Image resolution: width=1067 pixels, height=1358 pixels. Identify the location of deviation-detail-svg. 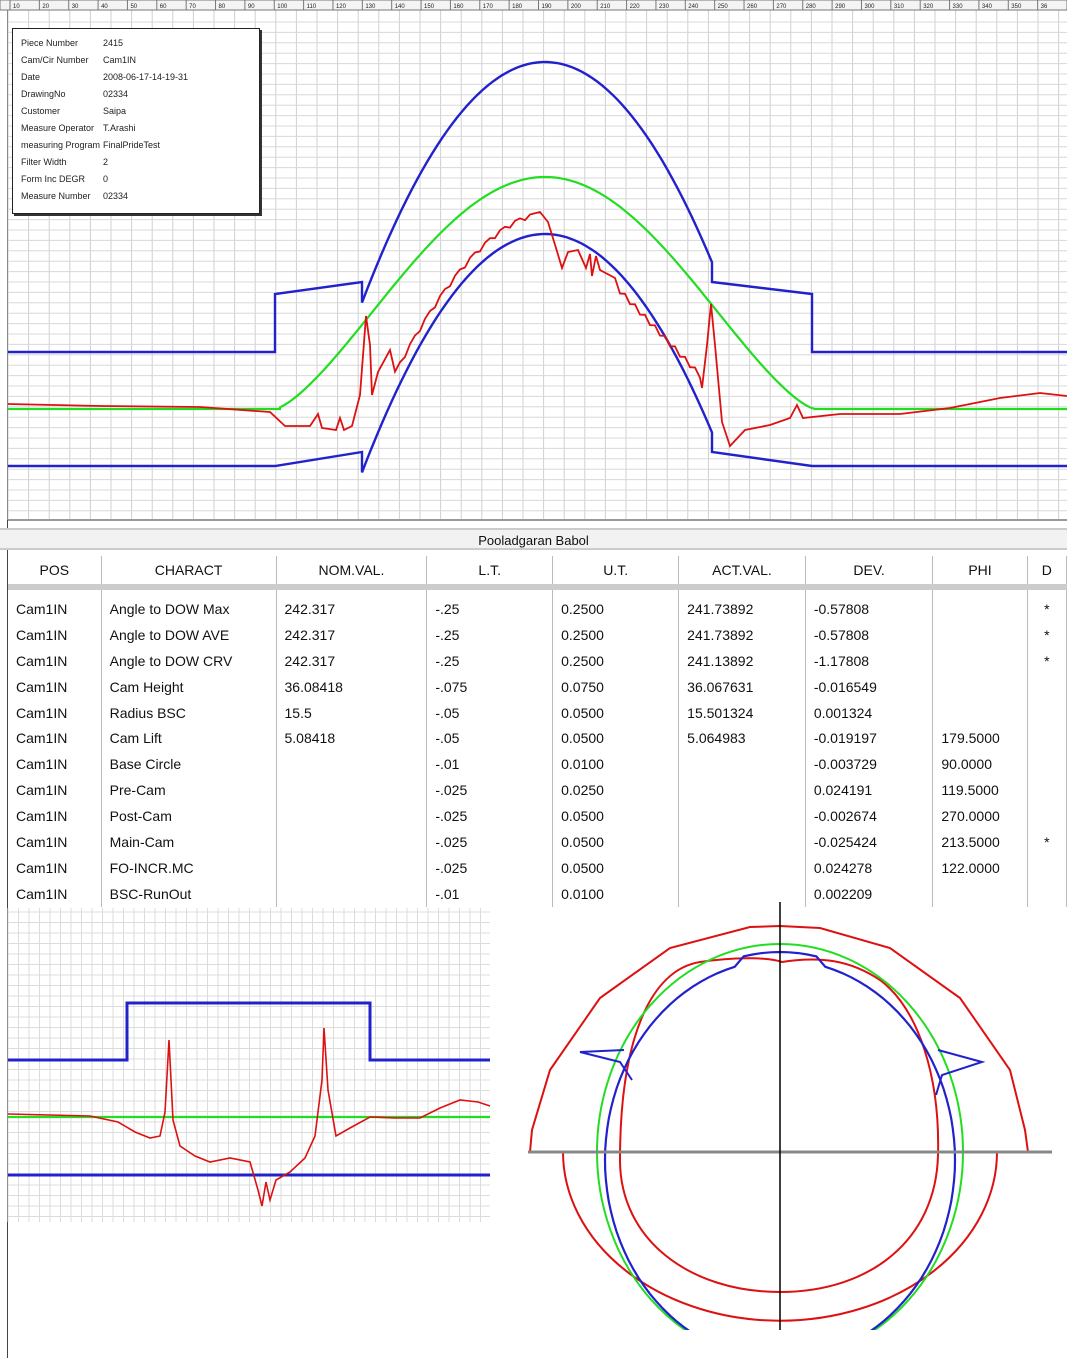
(249, 1065).